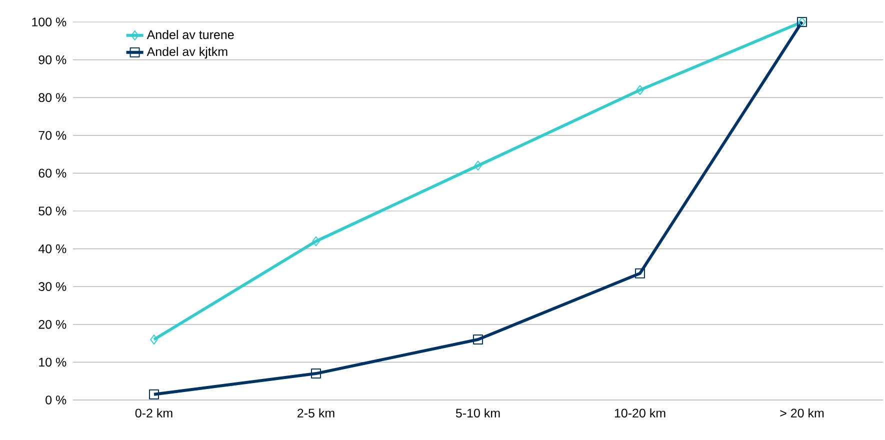 The height and width of the screenshot is (440, 885). Describe the element at coordinates (187, 52) in the screenshot. I see `legend-label: Andel av kjtkm` at that location.